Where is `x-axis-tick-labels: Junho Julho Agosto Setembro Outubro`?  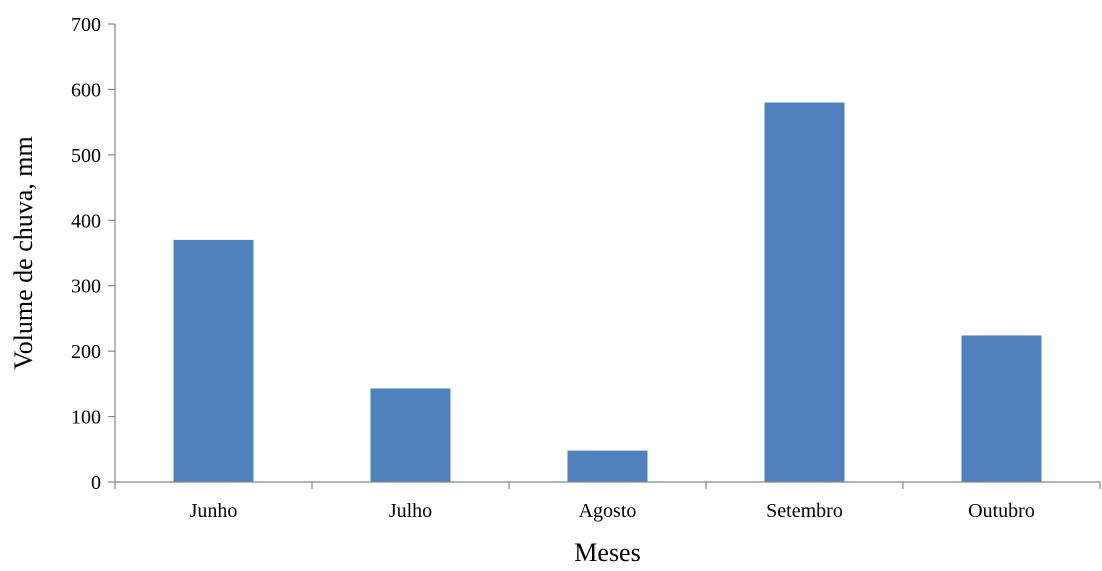
x-axis-tick-labels: Junho Julho Agosto Setembro Outubro is located at coordinates (612, 511).